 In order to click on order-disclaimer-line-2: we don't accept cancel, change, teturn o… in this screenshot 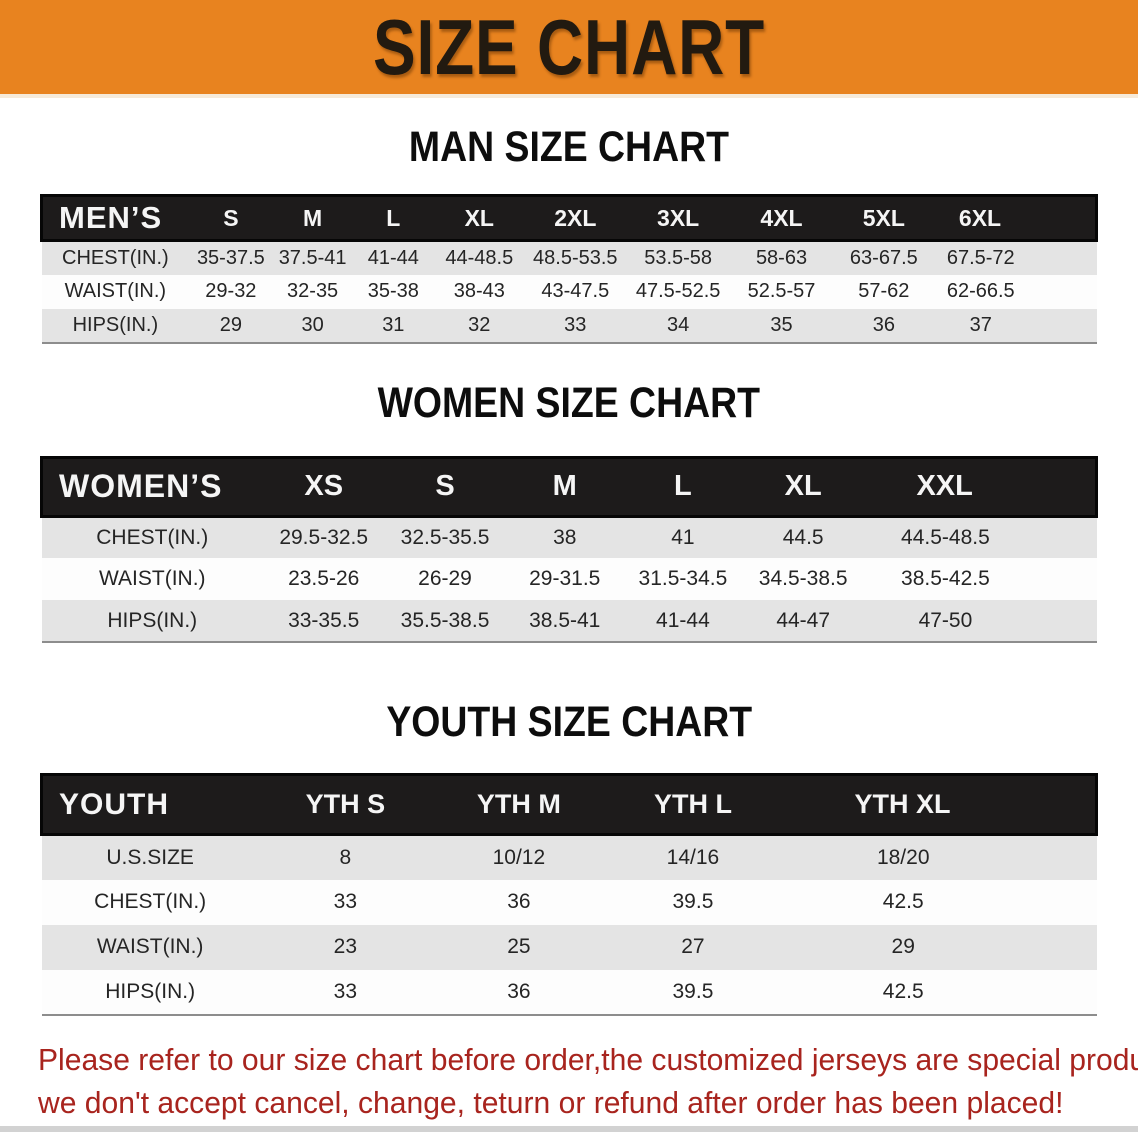, I will do `click(551, 1102)`.